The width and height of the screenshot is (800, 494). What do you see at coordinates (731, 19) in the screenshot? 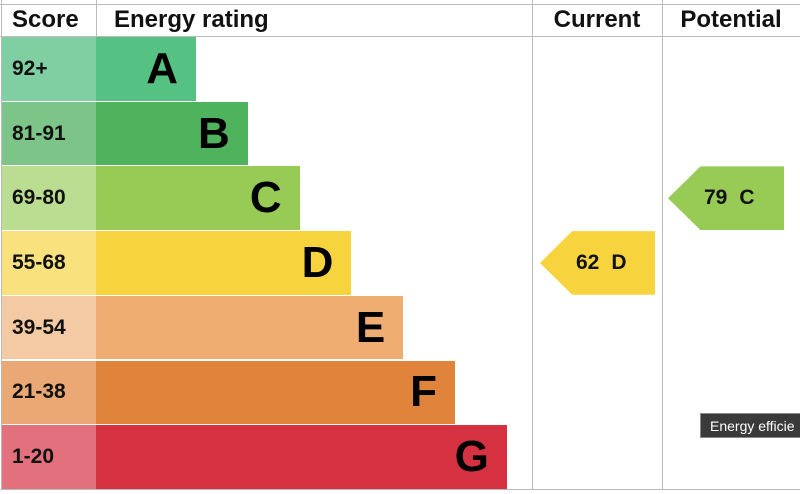
I see `header-potential: Potential` at bounding box center [731, 19].